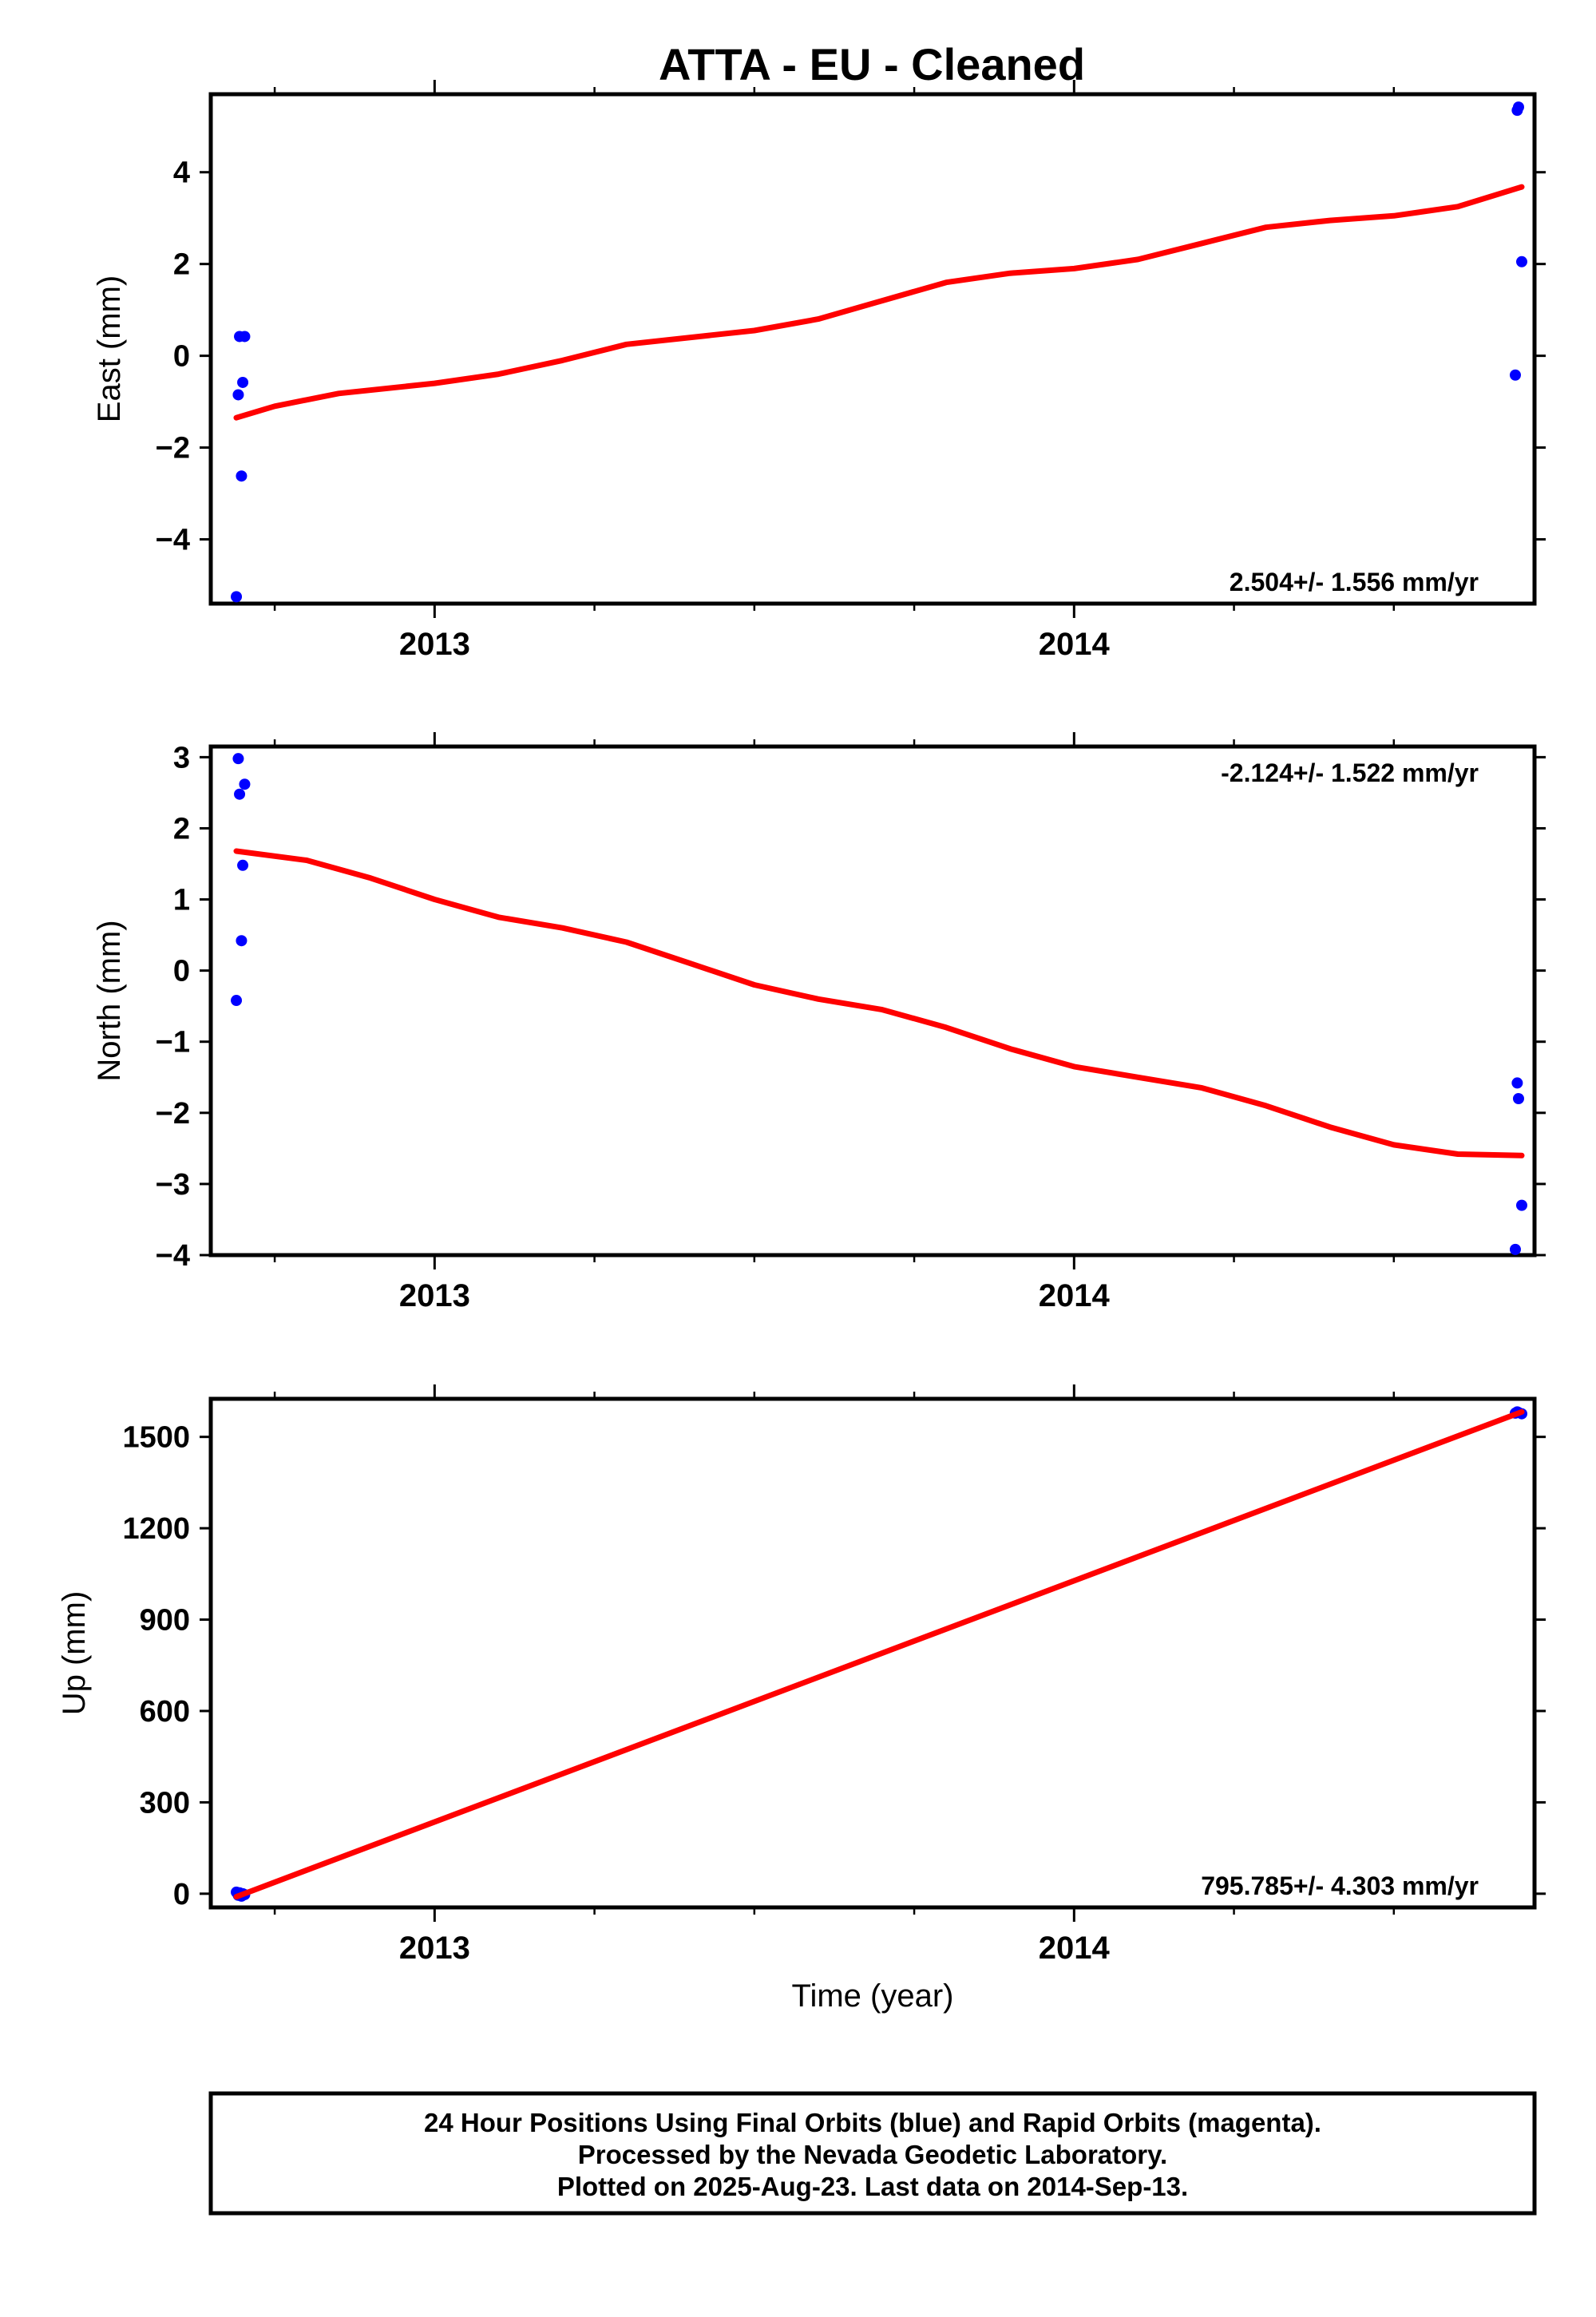 This screenshot has height=2317, width=1596. Describe the element at coordinates (109, 1000) in the screenshot. I see `y-axis-label: North (mm)` at that location.